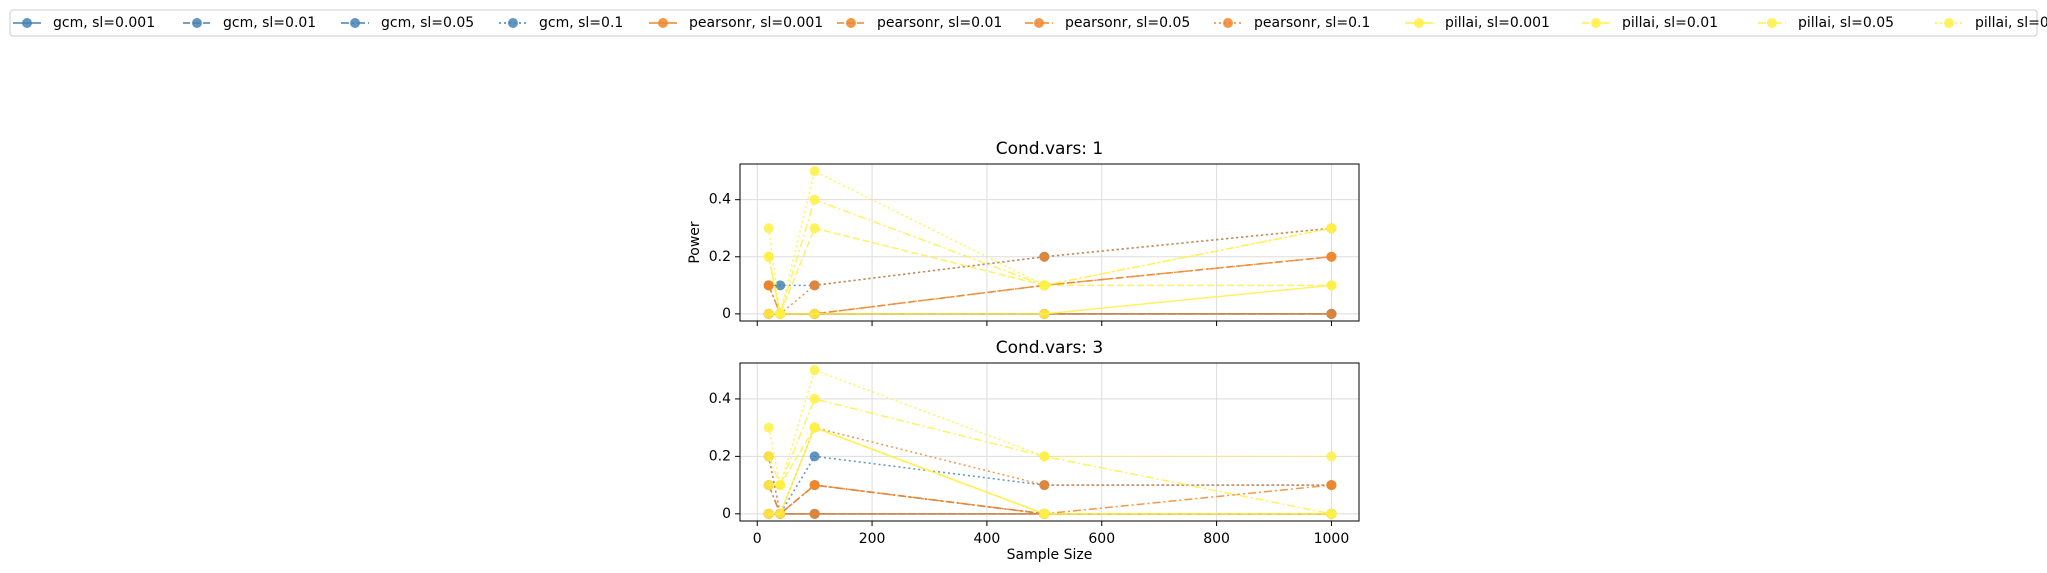  What do you see at coordinates (1497, 23) in the screenshot?
I see `legend-label: pillai, sl=0.001` at bounding box center [1497, 23].